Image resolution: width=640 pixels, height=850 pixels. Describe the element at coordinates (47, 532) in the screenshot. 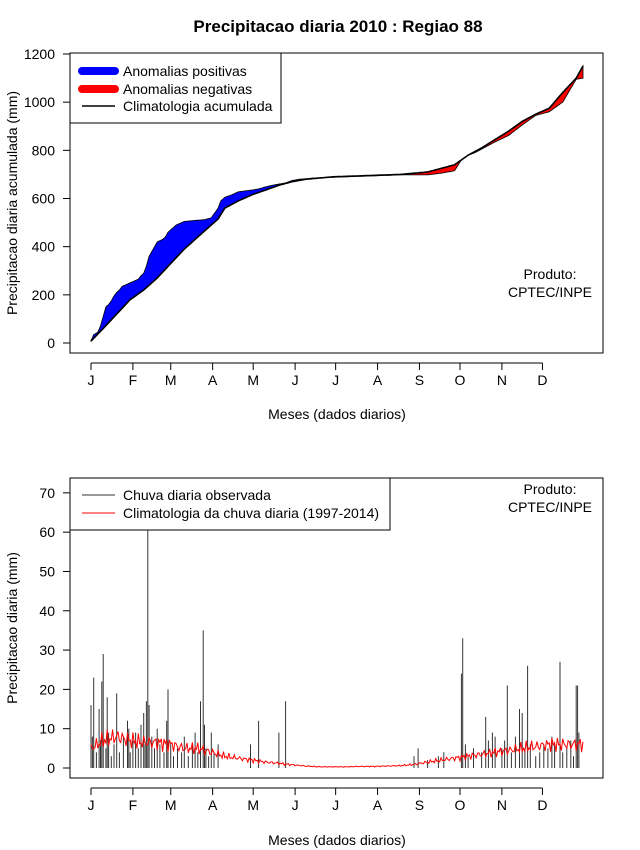

I see `bottom-y-tick-label: 60` at that location.